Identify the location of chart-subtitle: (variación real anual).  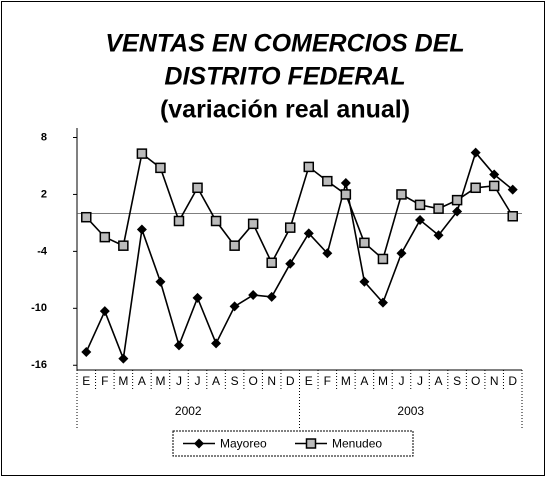
(285, 110).